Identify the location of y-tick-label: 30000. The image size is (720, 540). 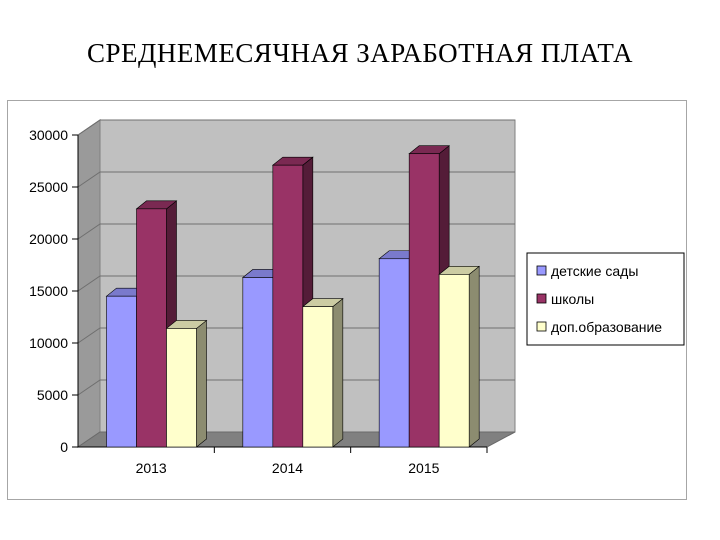
(48, 135).